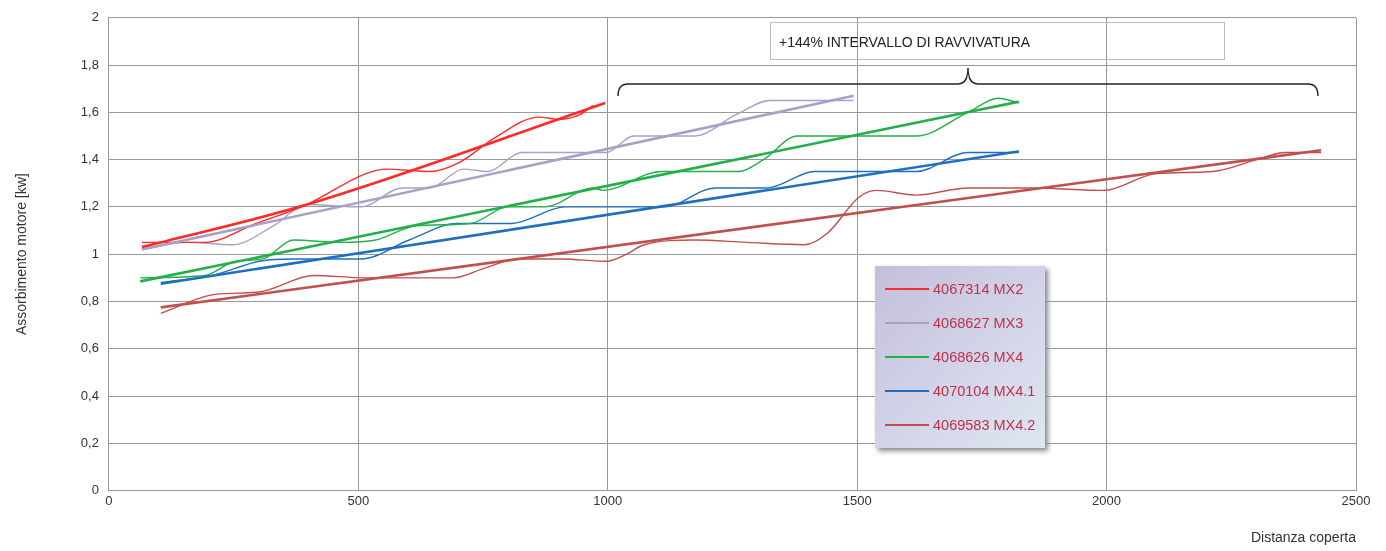  I want to click on x-tick-label: 500, so click(358, 500).